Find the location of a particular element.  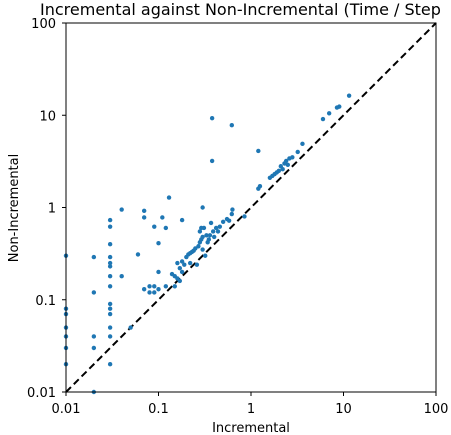

y-tick-label: 100 is located at coordinates (43, 24).